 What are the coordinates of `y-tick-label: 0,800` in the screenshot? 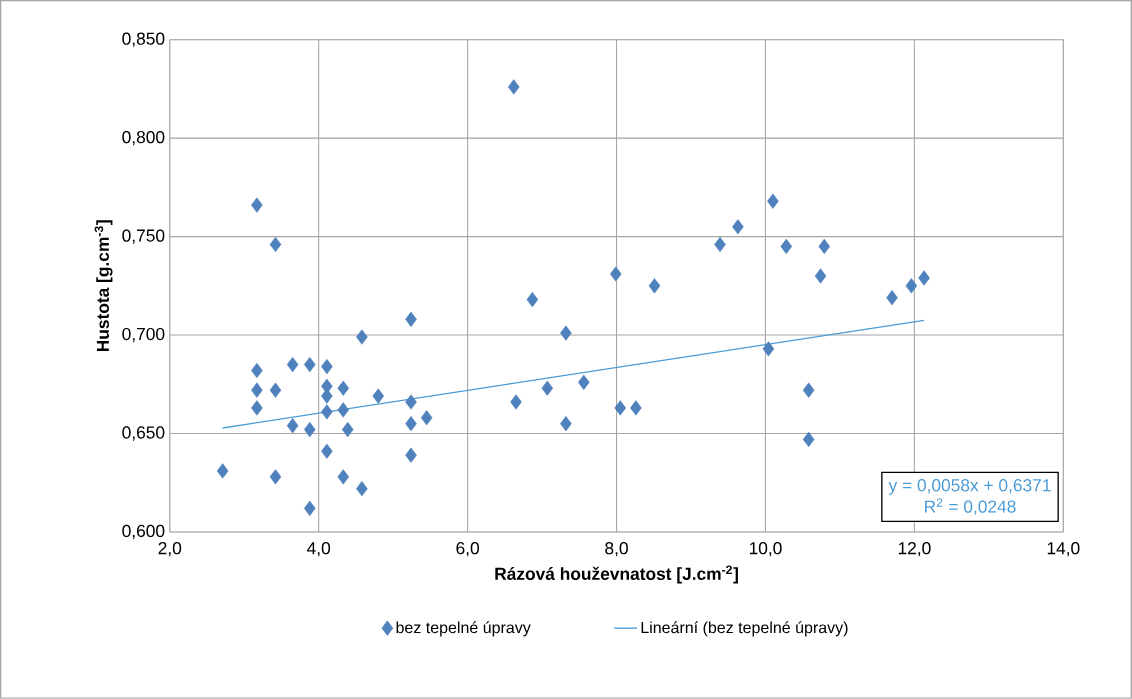 It's located at (143, 138).